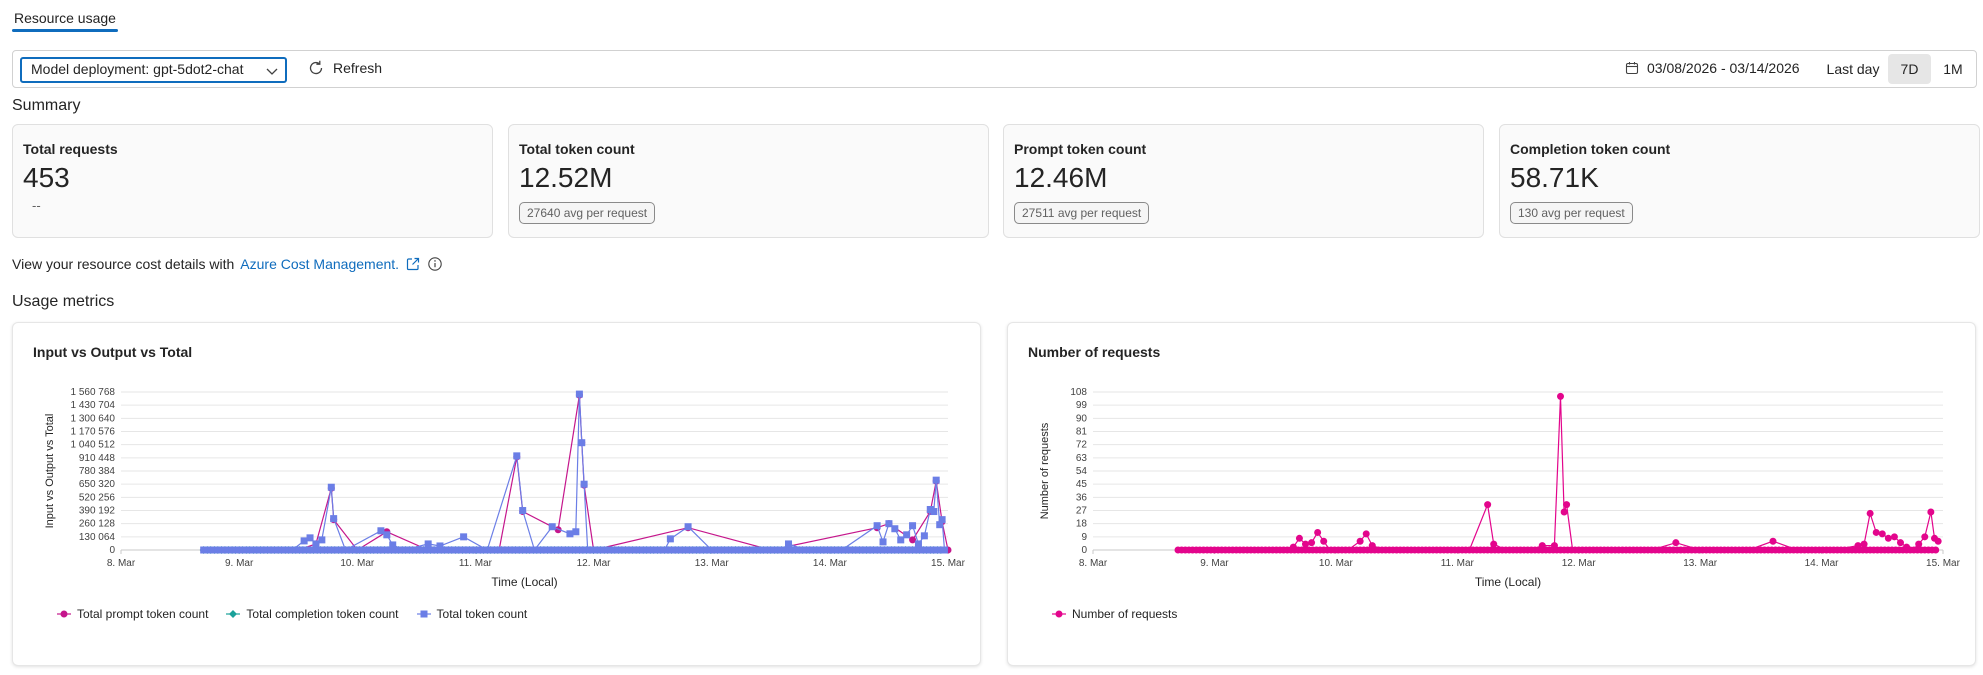 This screenshot has height=675, width=1983. Describe the element at coordinates (413, 264) in the screenshot. I see `open-external-icon` at that location.